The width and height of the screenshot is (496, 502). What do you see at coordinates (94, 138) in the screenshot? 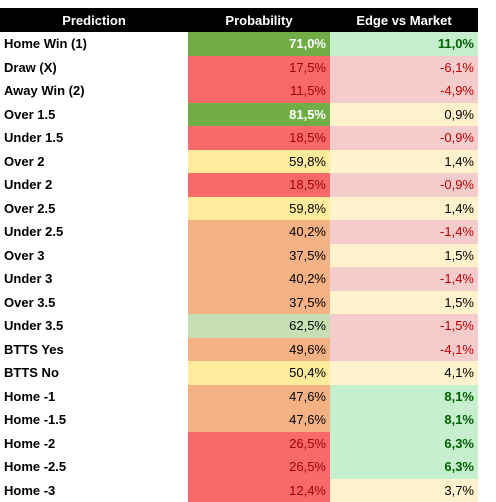
I see `prediction-cell: Under 1.5` at bounding box center [94, 138].